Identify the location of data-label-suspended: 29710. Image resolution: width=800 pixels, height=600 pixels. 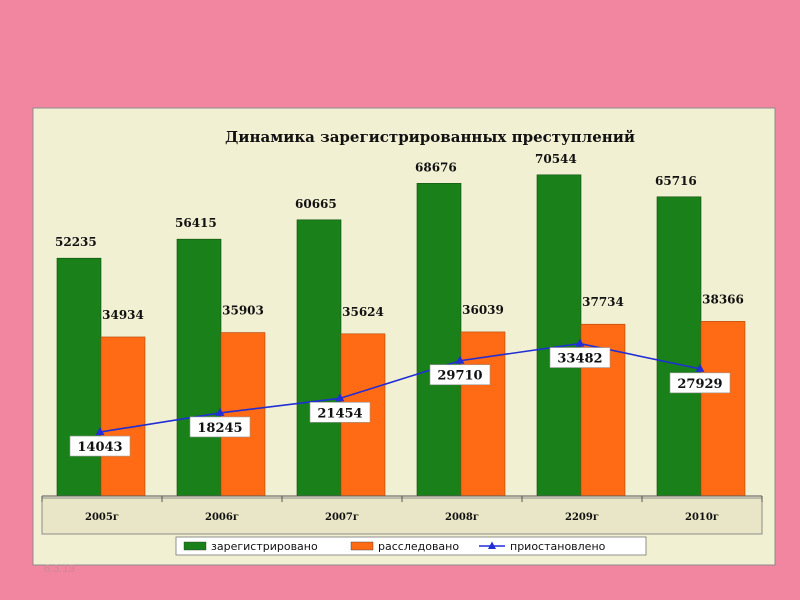
(459, 376).